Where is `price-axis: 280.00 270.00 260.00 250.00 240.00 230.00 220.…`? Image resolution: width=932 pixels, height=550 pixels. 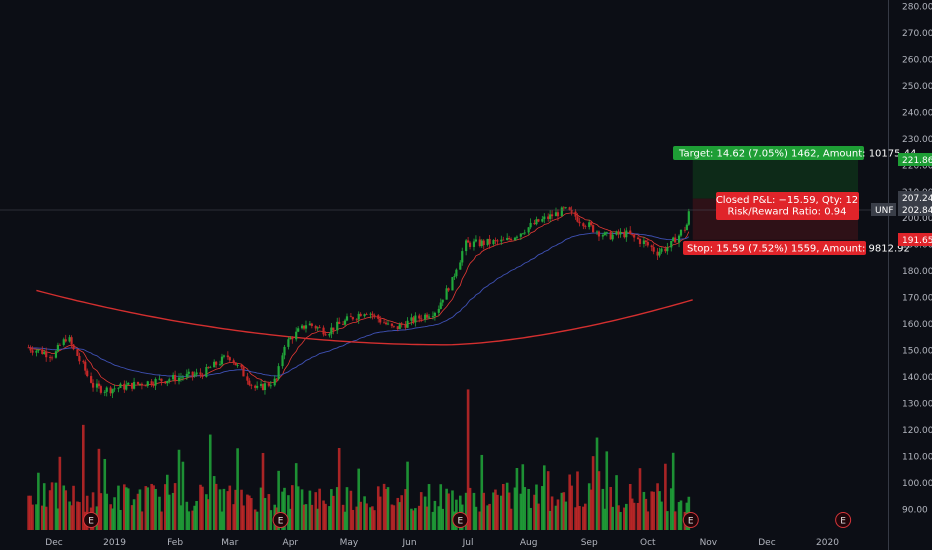 price-axis: 280.00 270.00 260.00 250.00 240.00 230.00 220.… is located at coordinates (910, 275).